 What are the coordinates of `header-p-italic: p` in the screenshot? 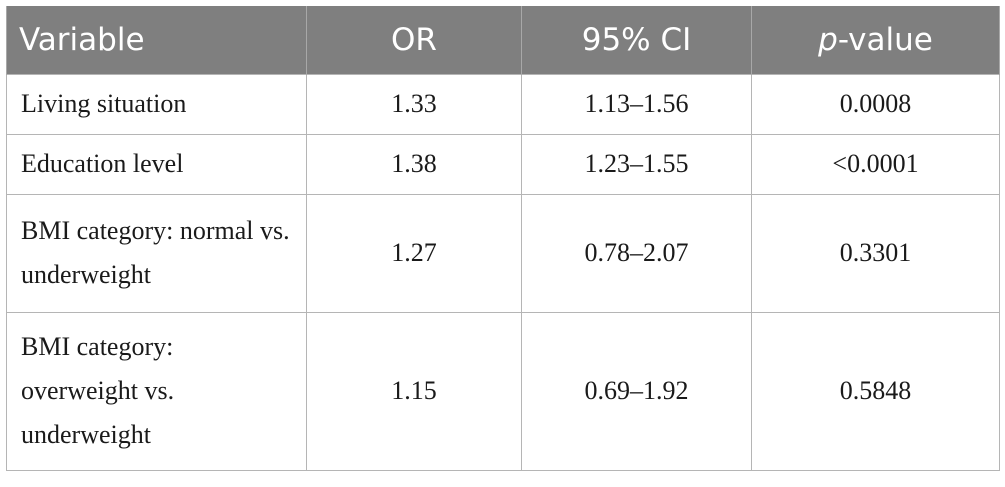 It's located at (828, 39).